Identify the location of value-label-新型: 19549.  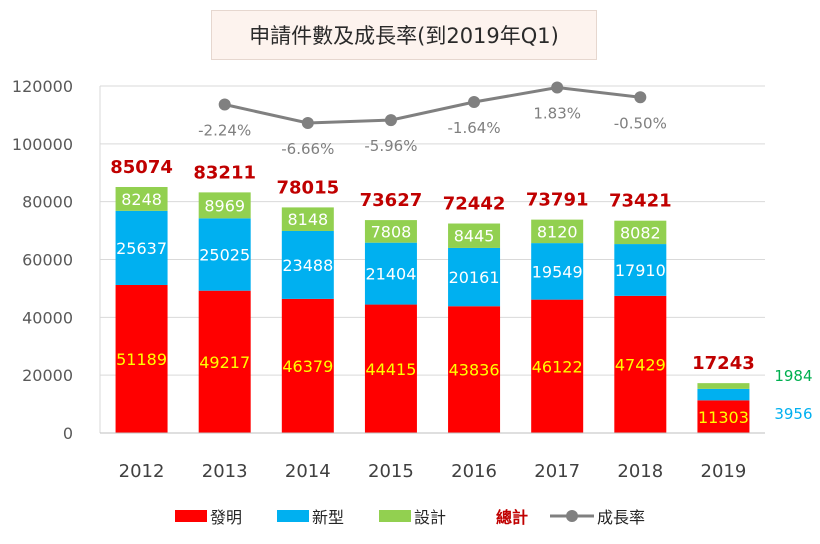
(557, 271).